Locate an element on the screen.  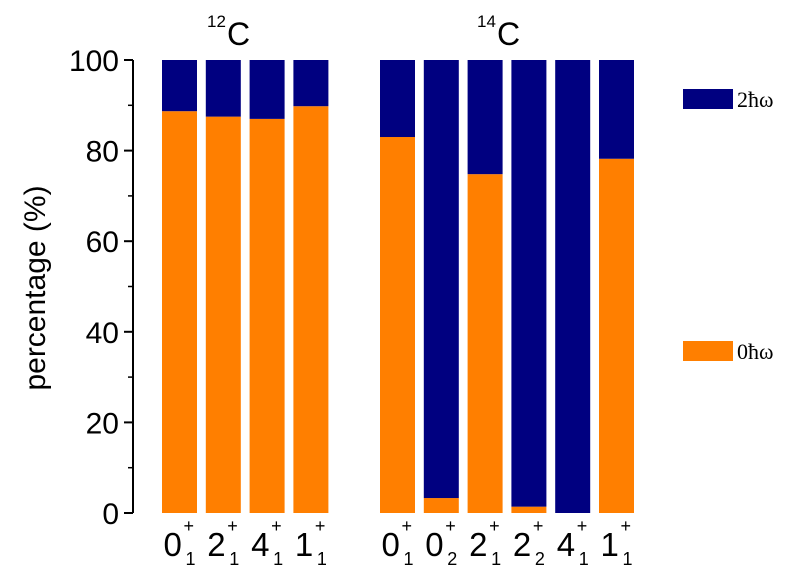
legend-item: 0ħω is located at coordinates (728, 351).